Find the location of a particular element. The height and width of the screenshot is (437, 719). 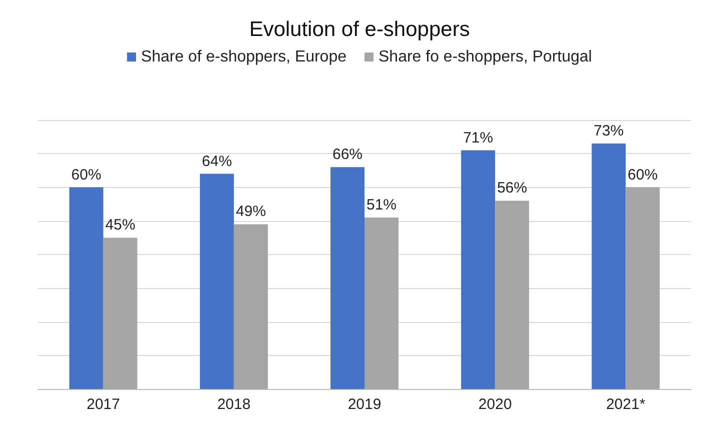

x-tick-label: 2017 is located at coordinates (103, 404).